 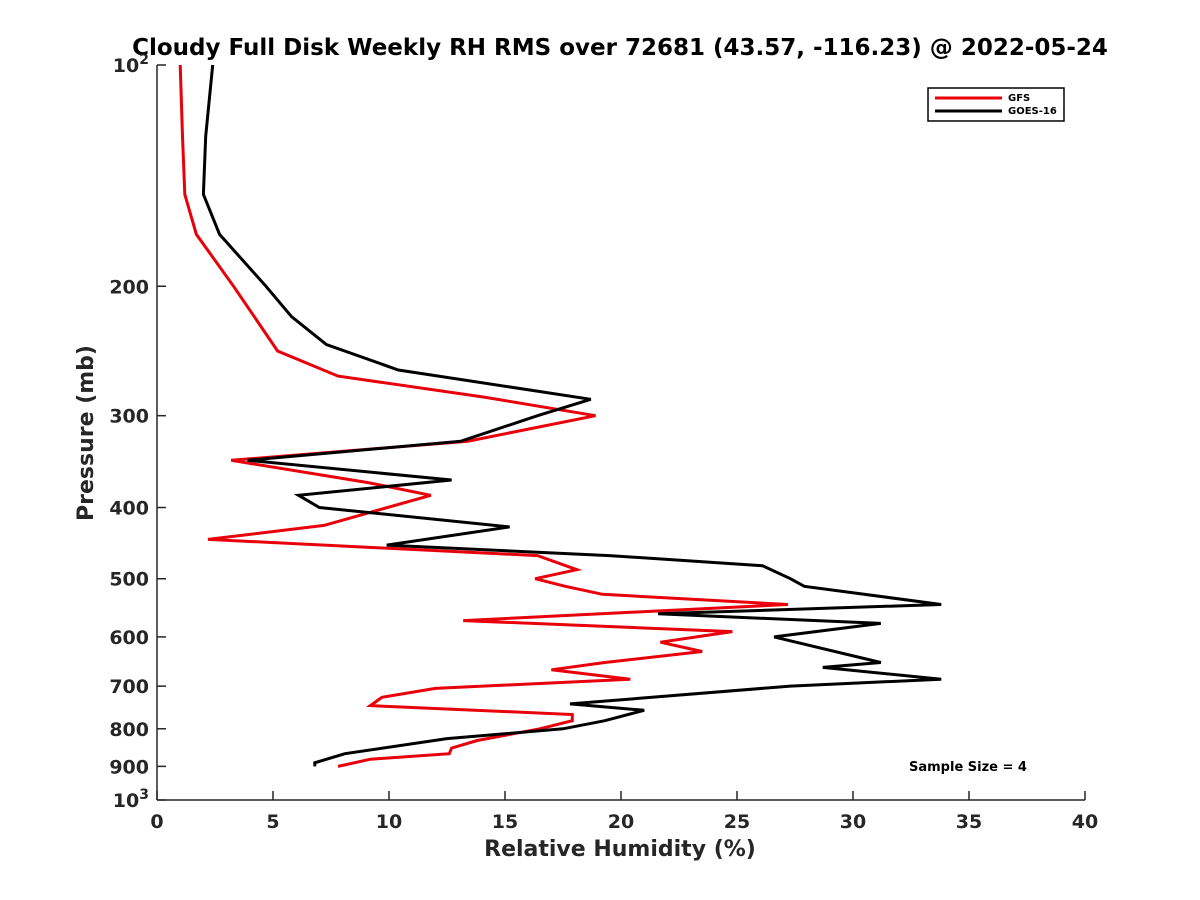 I want to click on x-axis-label: Relative Humidity (%), so click(x=620, y=849).